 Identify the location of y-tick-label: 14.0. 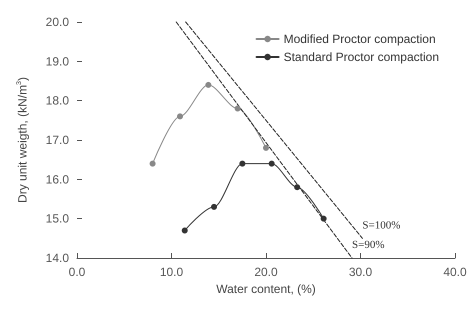
(58, 258).